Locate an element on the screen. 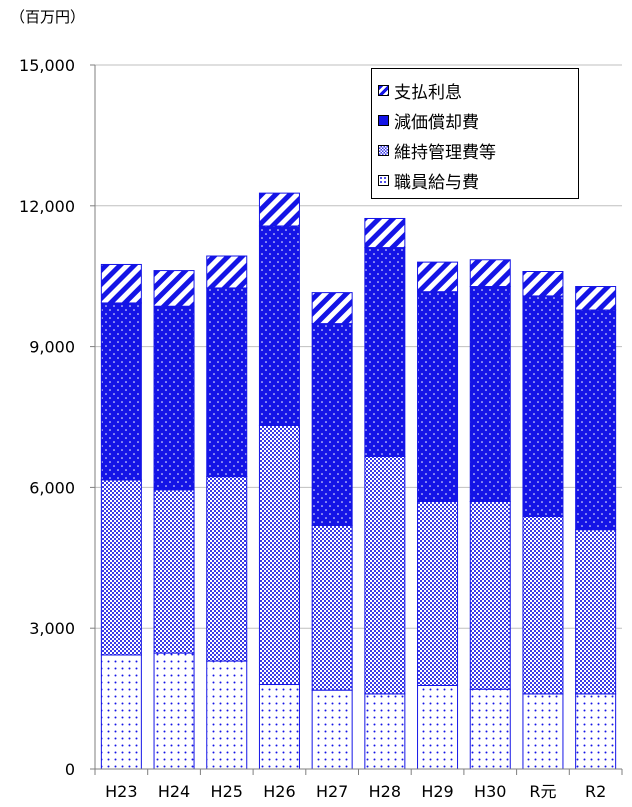 The width and height of the screenshot is (632, 807). y-tick-label: 9,000 is located at coordinates (52, 347).